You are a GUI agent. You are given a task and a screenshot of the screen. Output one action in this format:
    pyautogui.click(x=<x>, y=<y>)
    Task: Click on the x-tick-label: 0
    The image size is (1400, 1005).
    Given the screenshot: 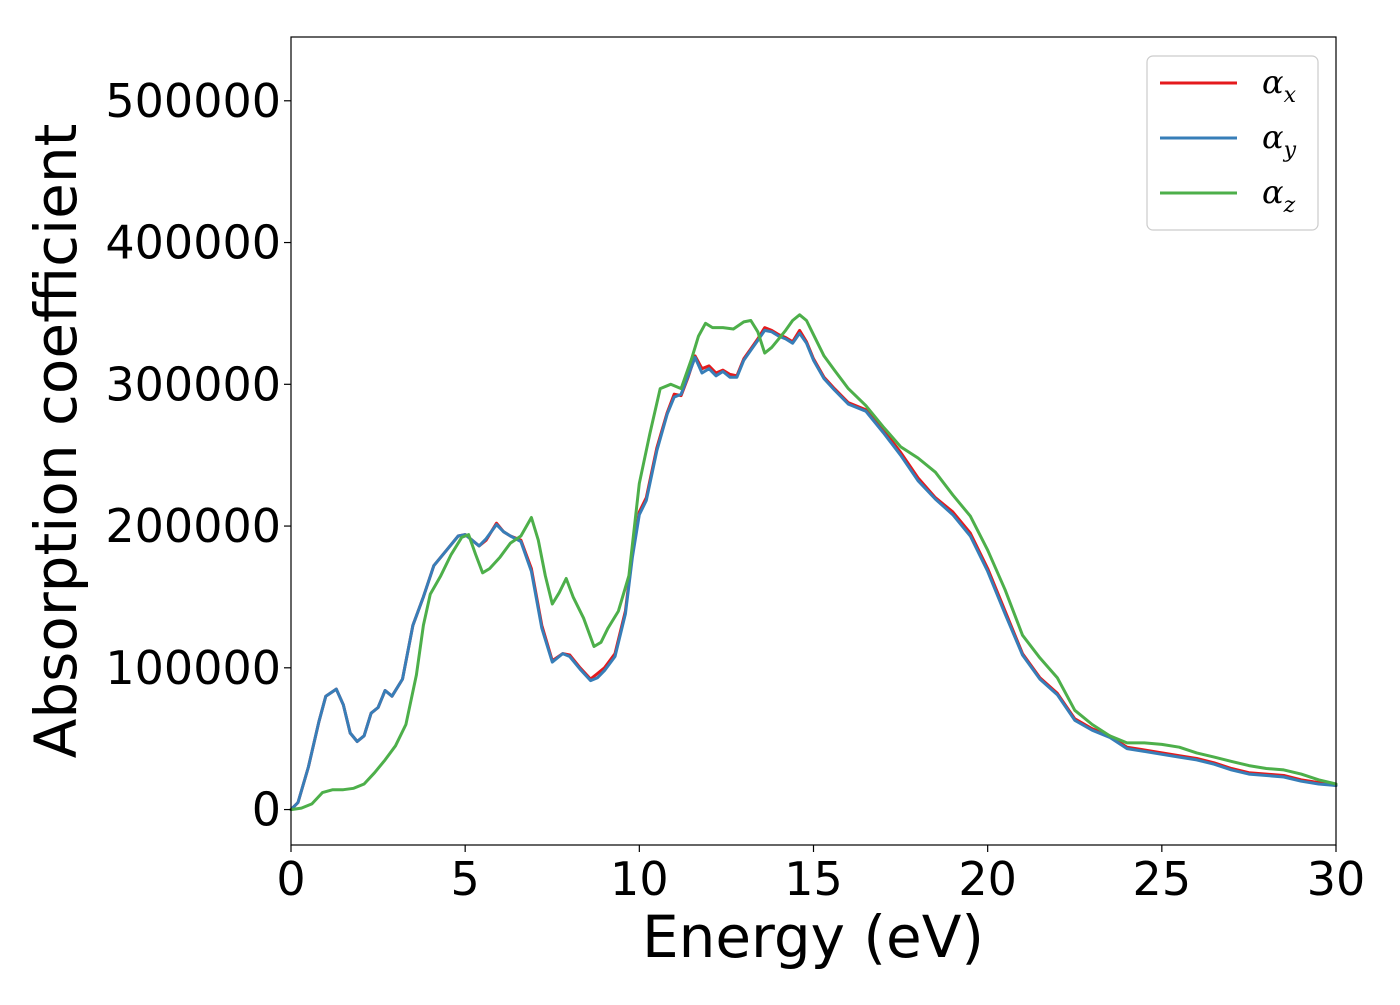 What is the action you would take?
    pyautogui.click(x=290, y=879)
    